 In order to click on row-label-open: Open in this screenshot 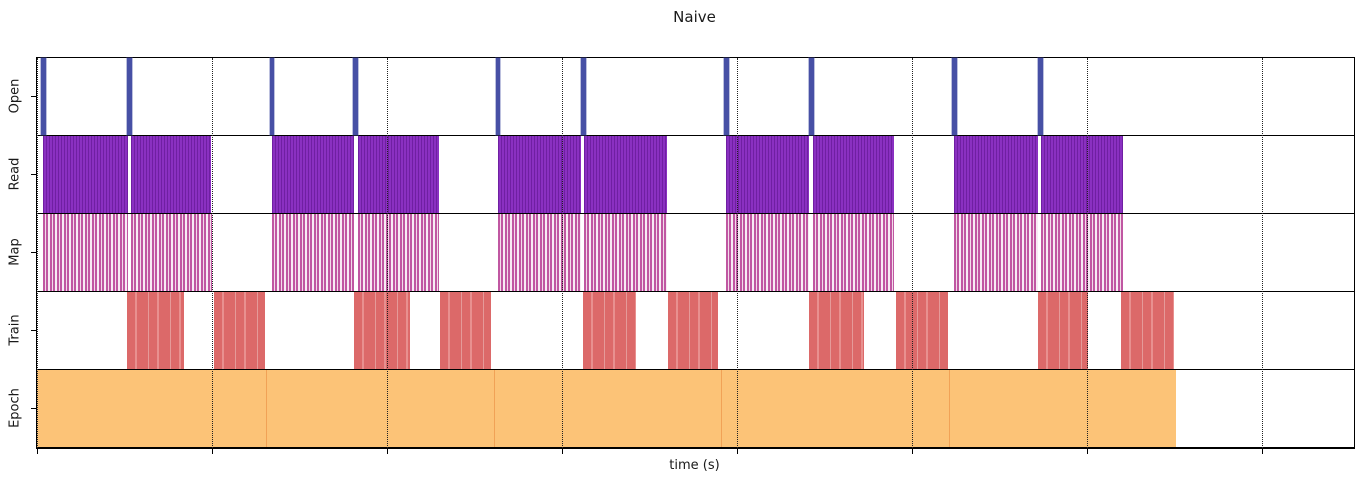, I will do `click(15, 96)`.